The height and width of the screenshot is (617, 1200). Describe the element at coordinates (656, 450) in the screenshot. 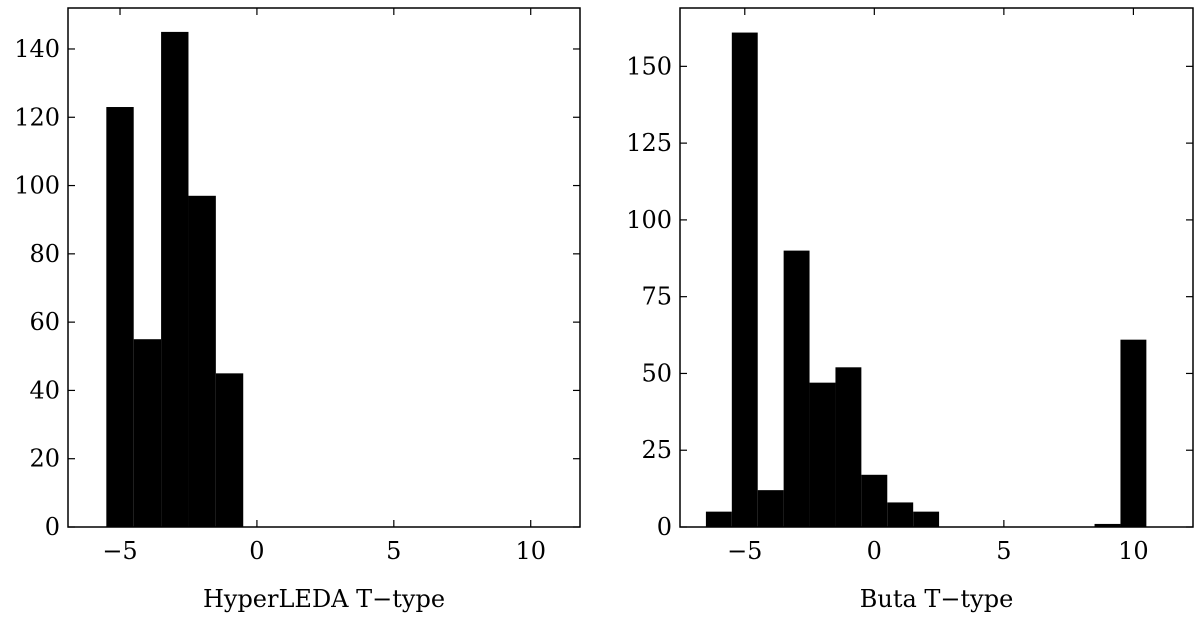

I see `y-tick-label: 25` at that location.